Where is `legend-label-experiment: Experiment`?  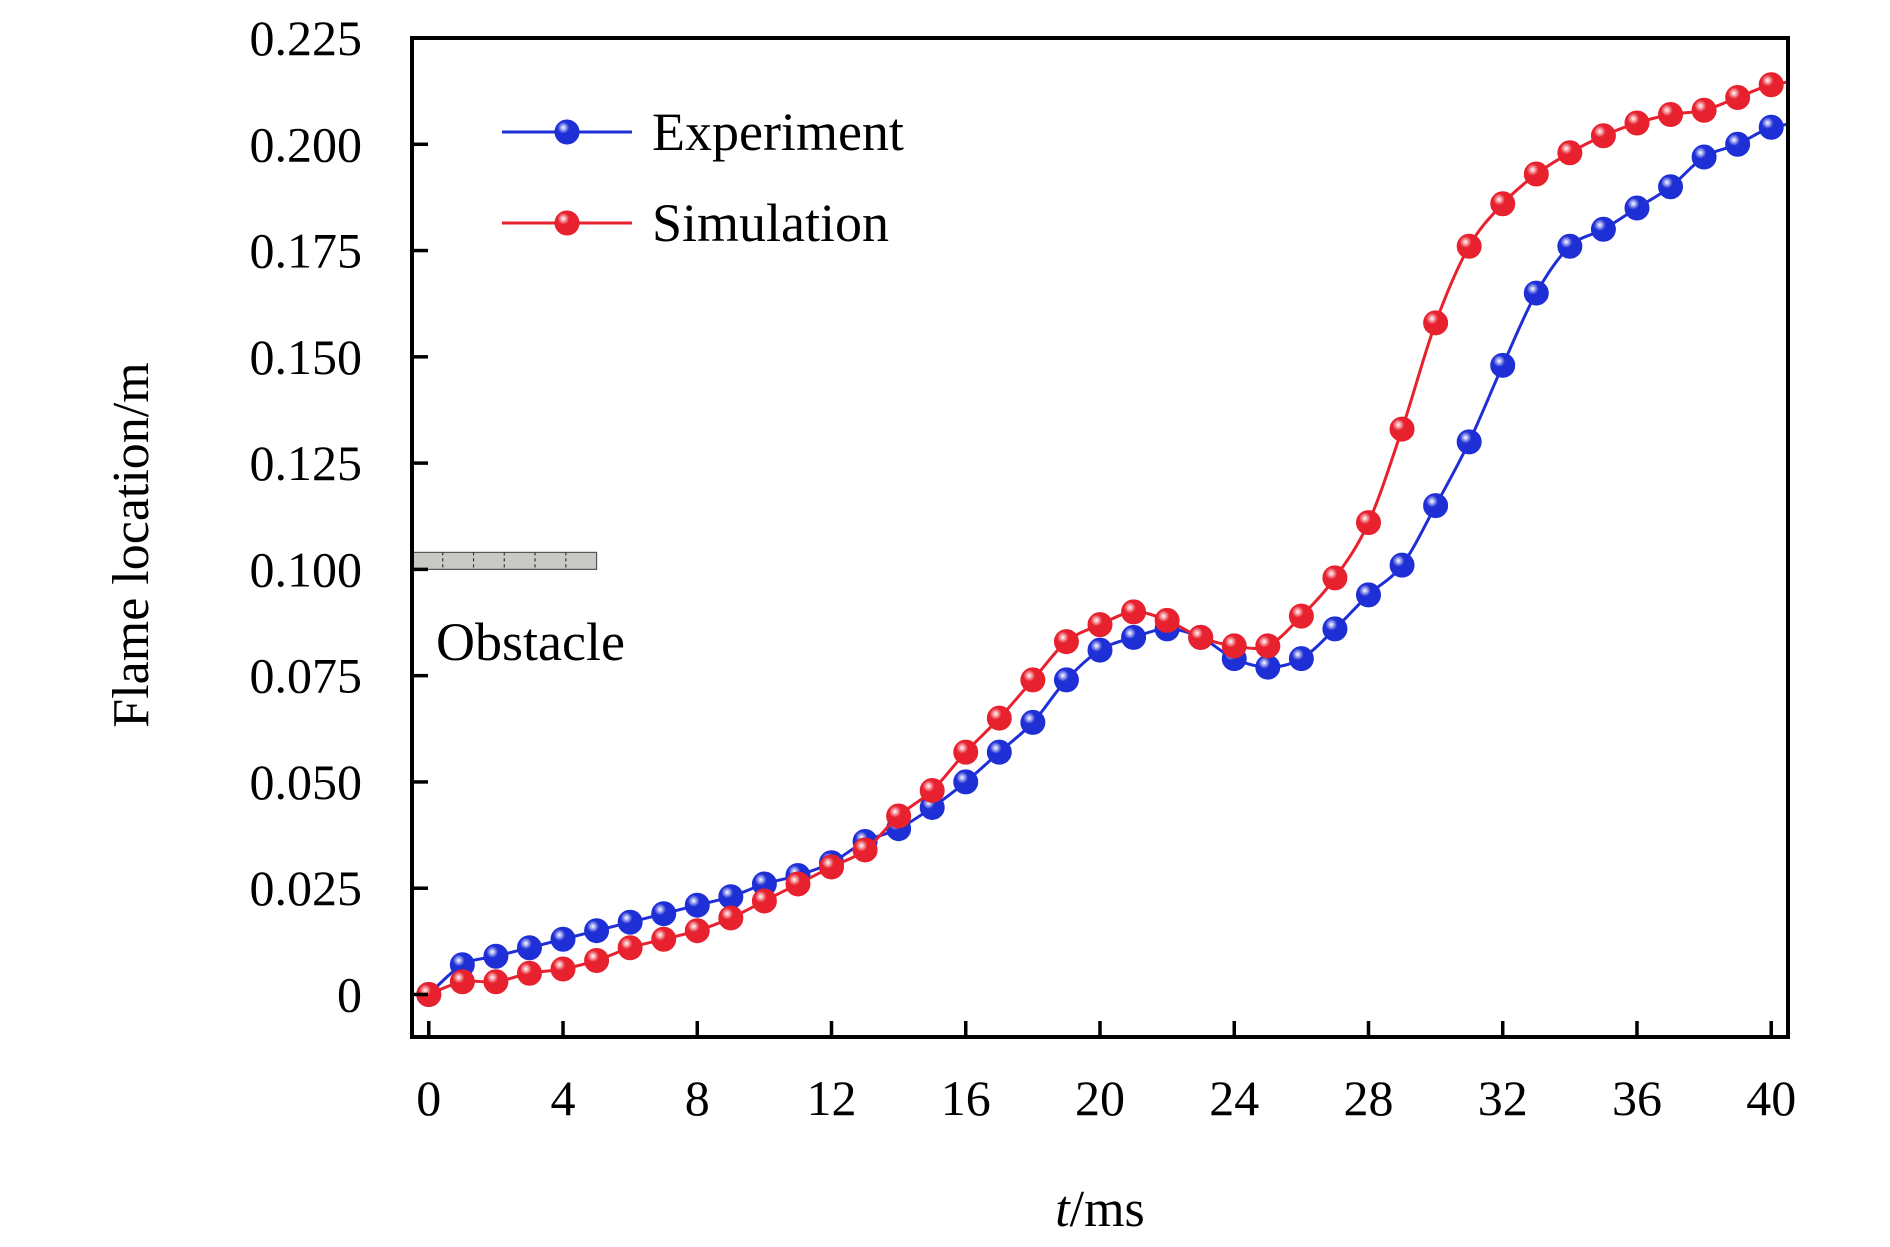
legend-label-experiment: Experiment is located at coordinates (778, 132).